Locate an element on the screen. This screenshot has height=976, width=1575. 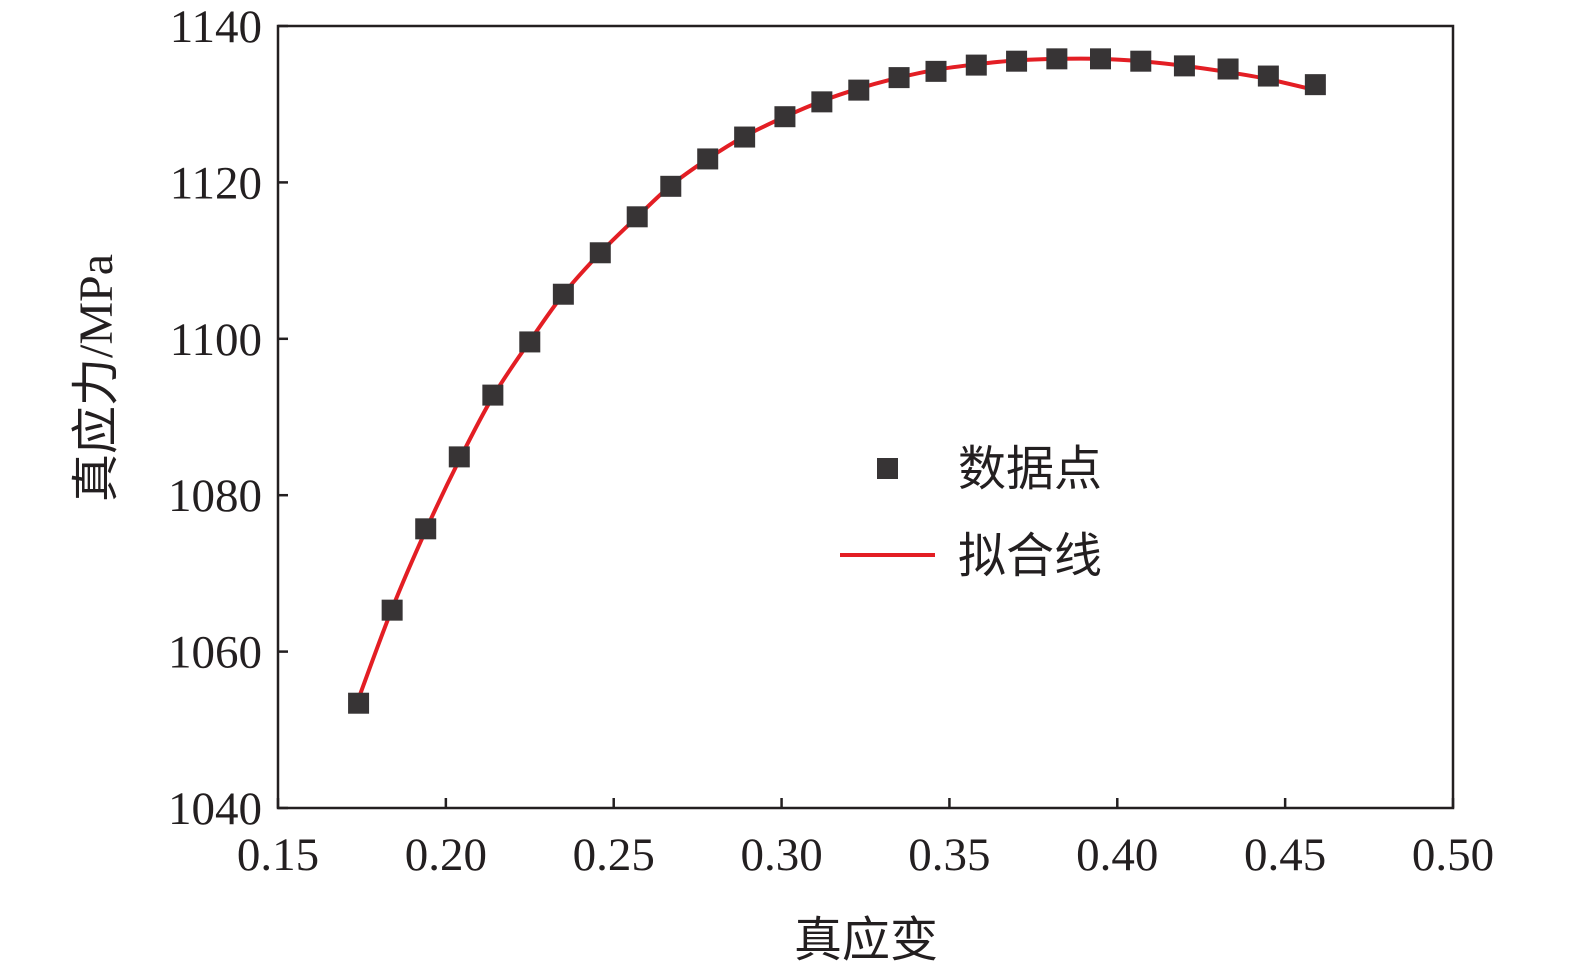
x-tick-label: 0.50 is located at coordinates (1453, 855).